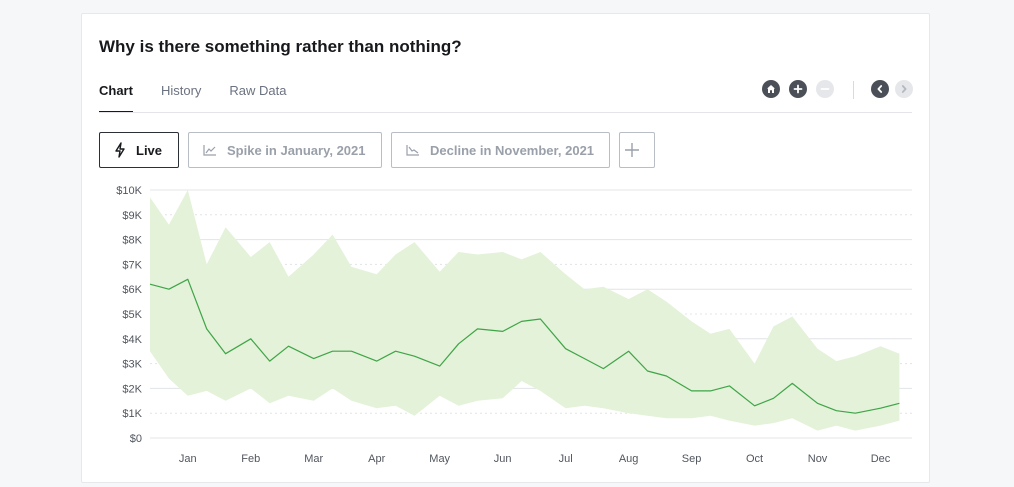 The height and width of the screenshot is (487, 1014). I want to click on y-tick-label: $5K, so click(132, 315).